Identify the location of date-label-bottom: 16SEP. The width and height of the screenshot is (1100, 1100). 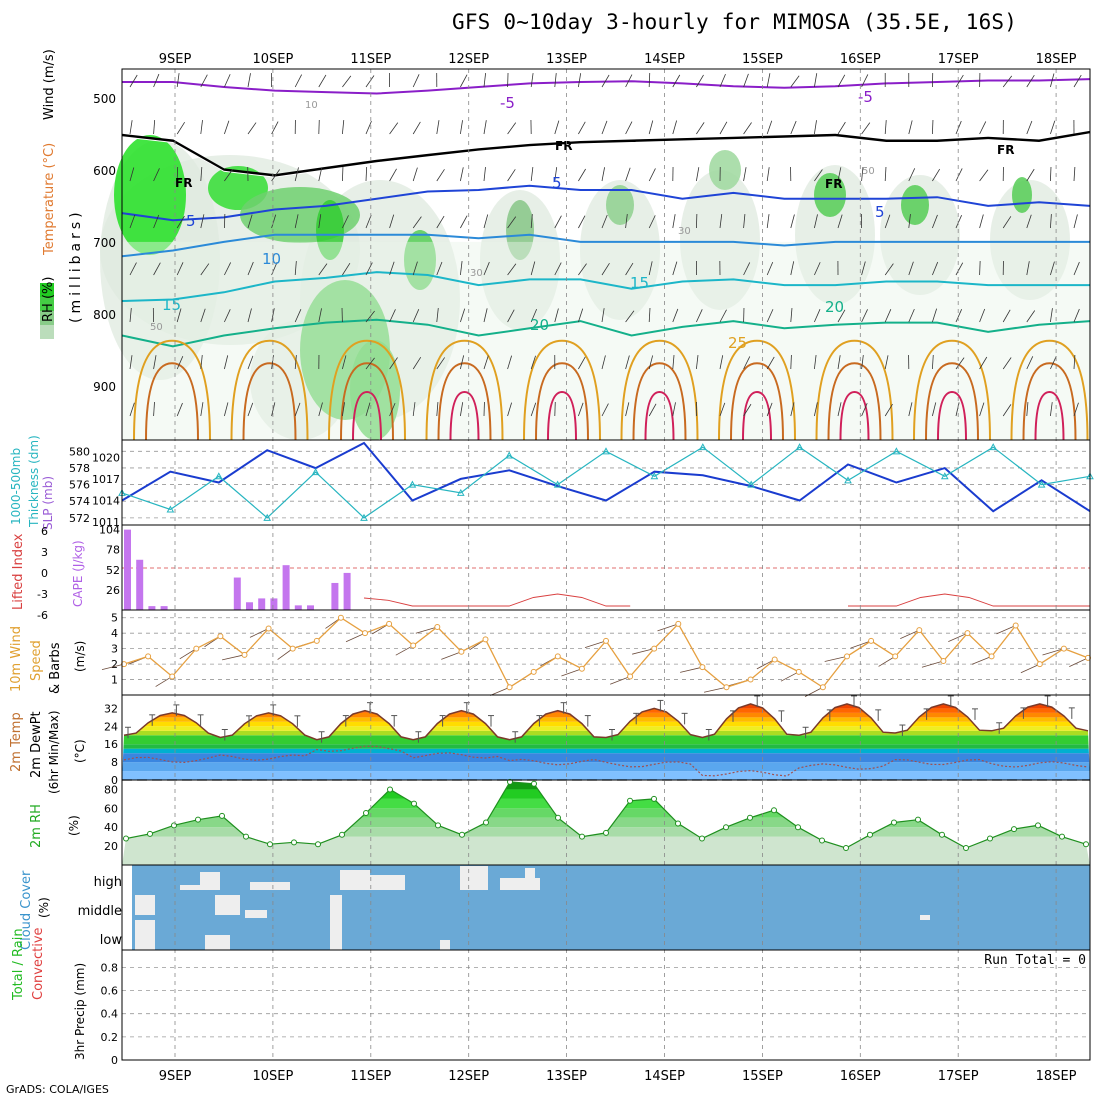
(860, 1076).